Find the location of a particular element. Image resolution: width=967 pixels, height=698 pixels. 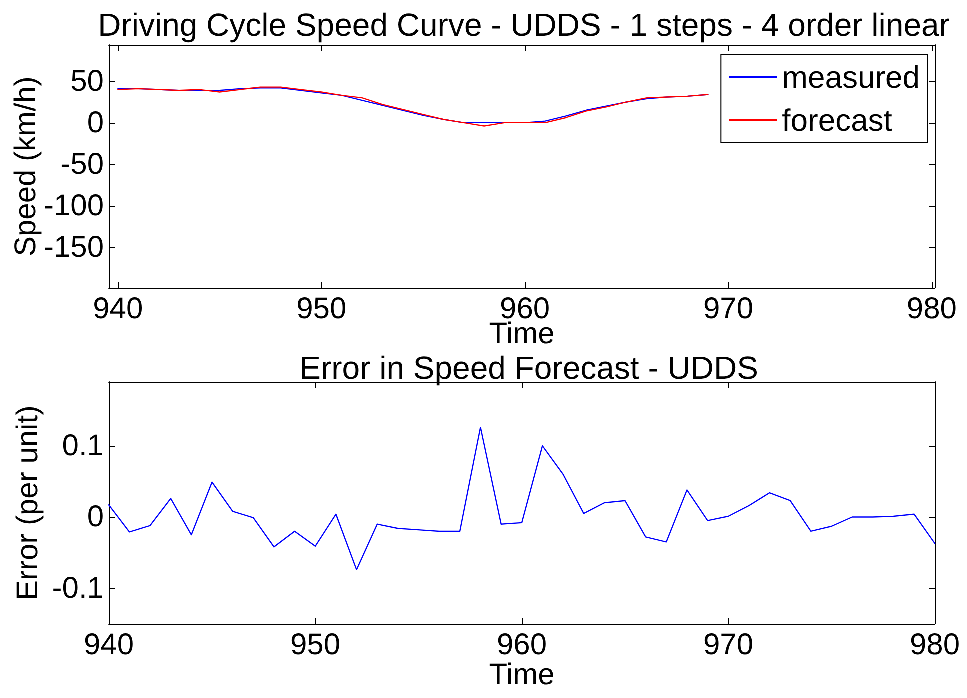

y-tick-label: -100 is located at coordinates (74, 205).